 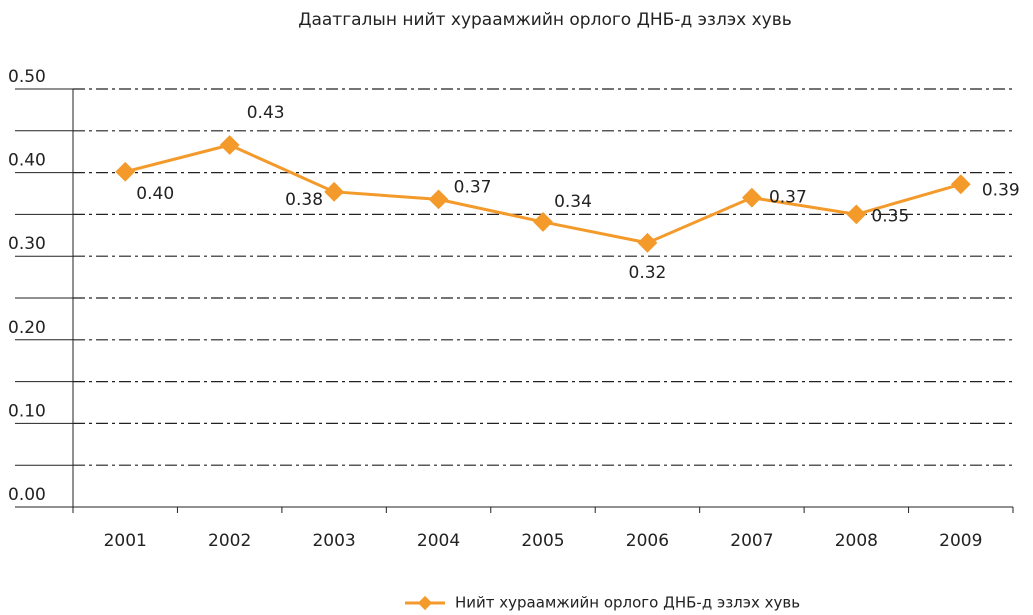 What do you see at coordinates (856, 541) in the screenshot?
I see `x-tick-label: 2008` at bounding box center [856, 541].